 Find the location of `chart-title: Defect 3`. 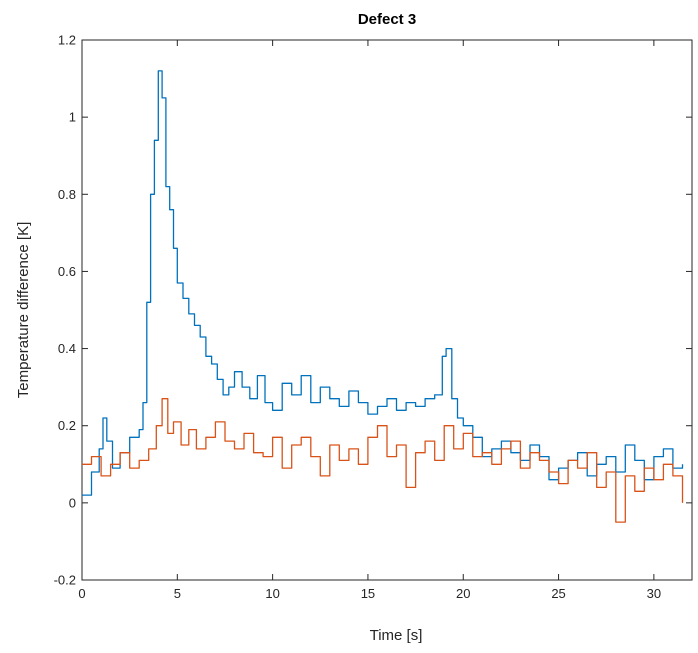

chart-title: Defect 3 is located at coordinates (387, 19).